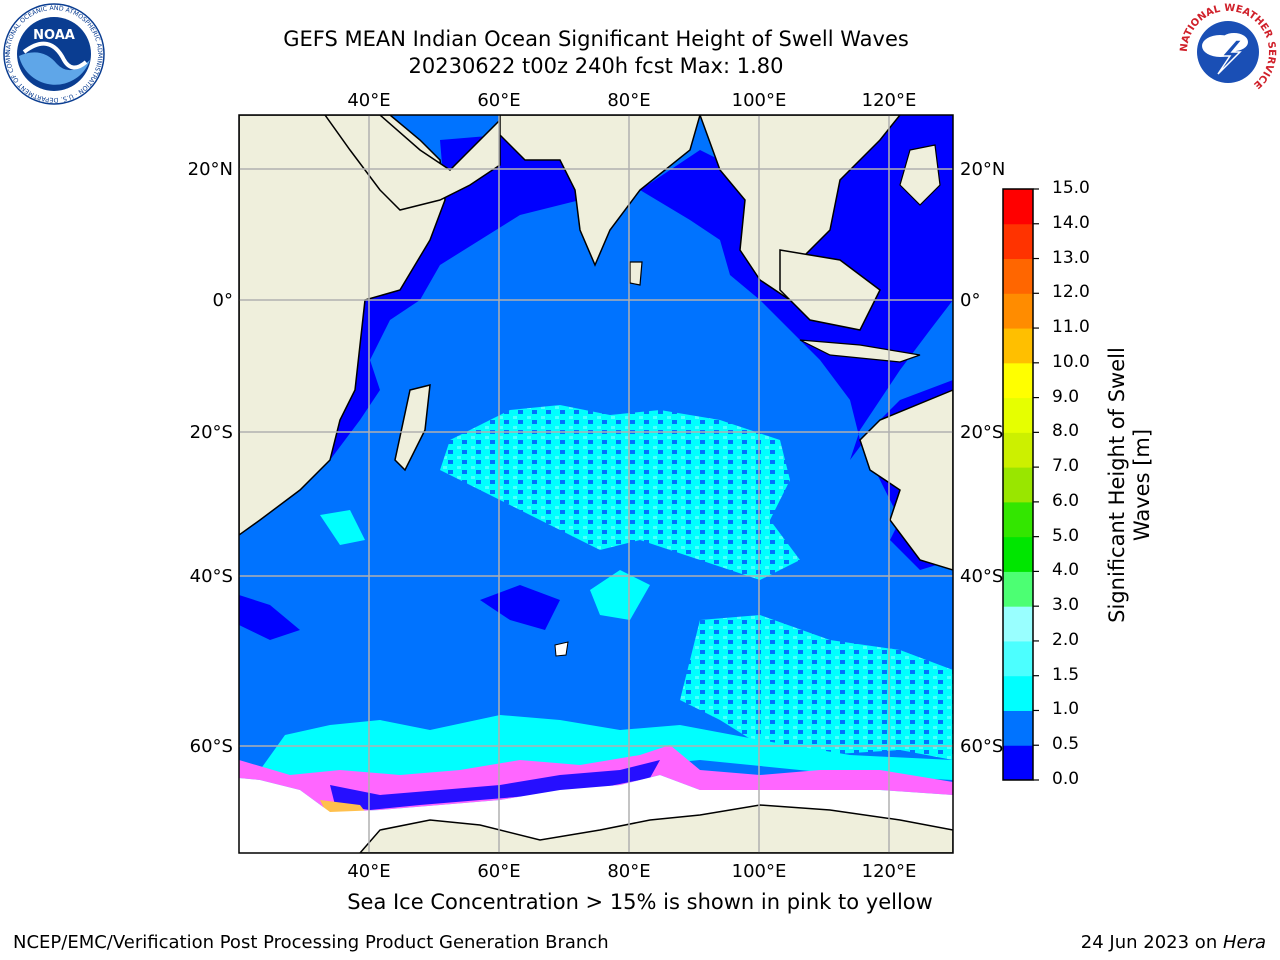  What do you see at coordinates (210, 169) in the screenshot?
I see `lat-tick-left: 20°N` at bounding box center [210, 169].